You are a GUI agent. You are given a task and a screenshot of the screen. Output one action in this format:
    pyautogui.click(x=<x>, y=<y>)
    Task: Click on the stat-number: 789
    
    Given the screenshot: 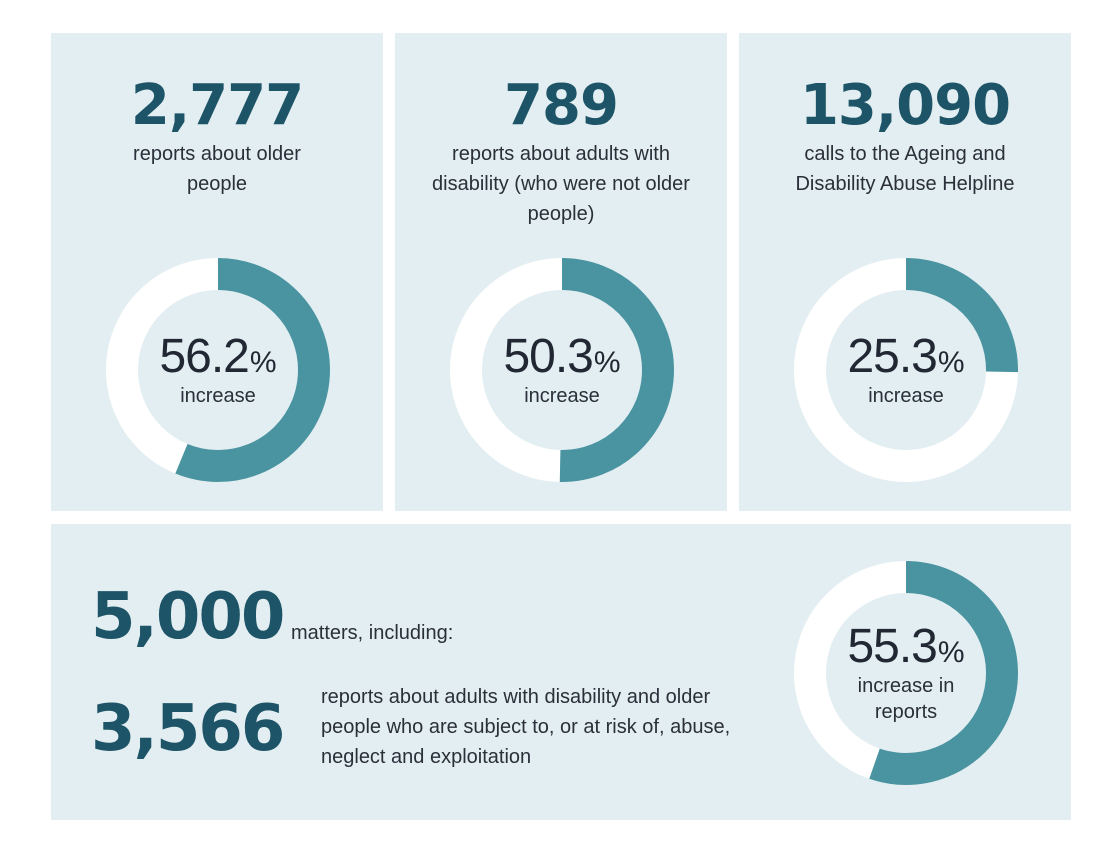 What is the action you would take?
    pyautogui.click(x=561, y=105)
    